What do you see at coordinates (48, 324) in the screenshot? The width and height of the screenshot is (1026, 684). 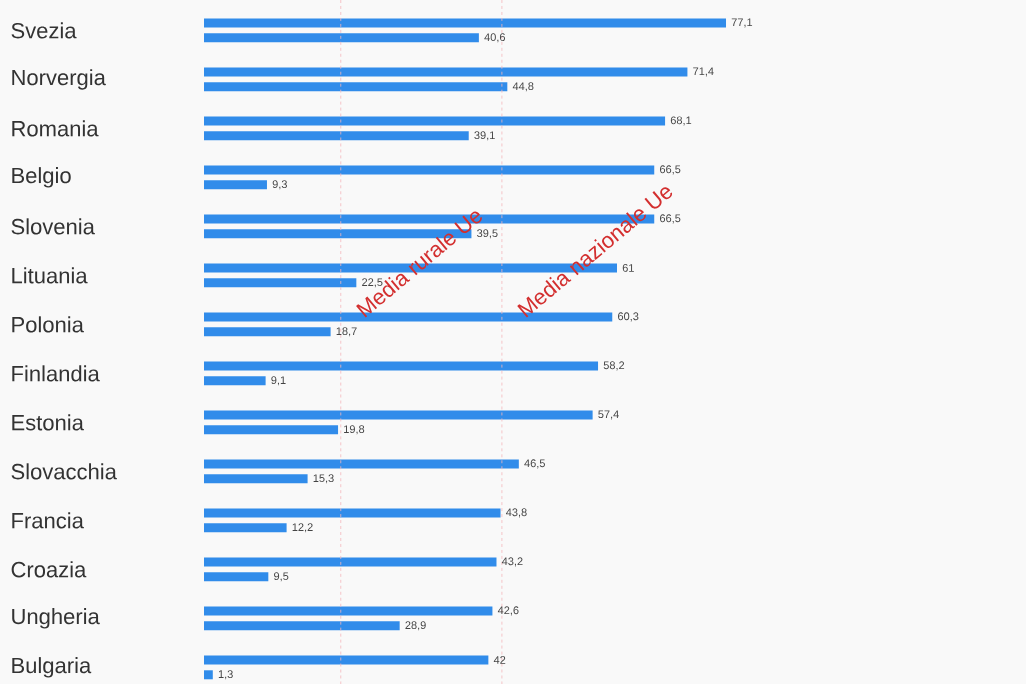 I see `y-tick-label: Polonia` at bounding box center [48, 324].